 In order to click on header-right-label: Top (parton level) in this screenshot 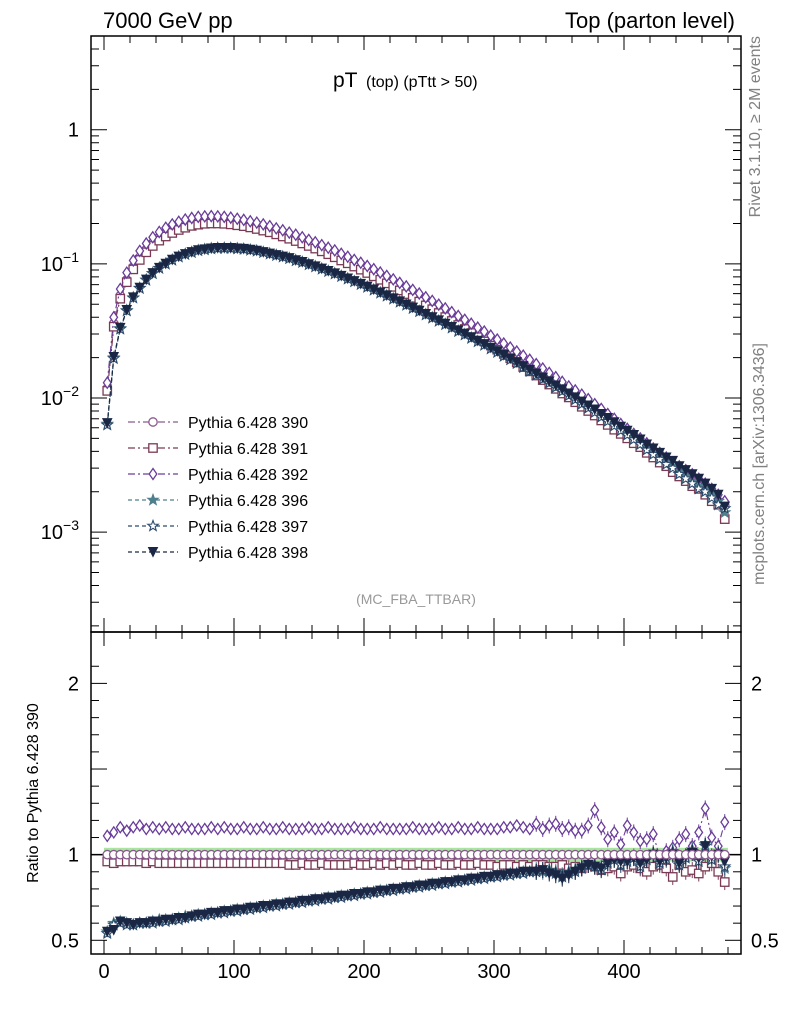, I will do `click(650, 20)`.